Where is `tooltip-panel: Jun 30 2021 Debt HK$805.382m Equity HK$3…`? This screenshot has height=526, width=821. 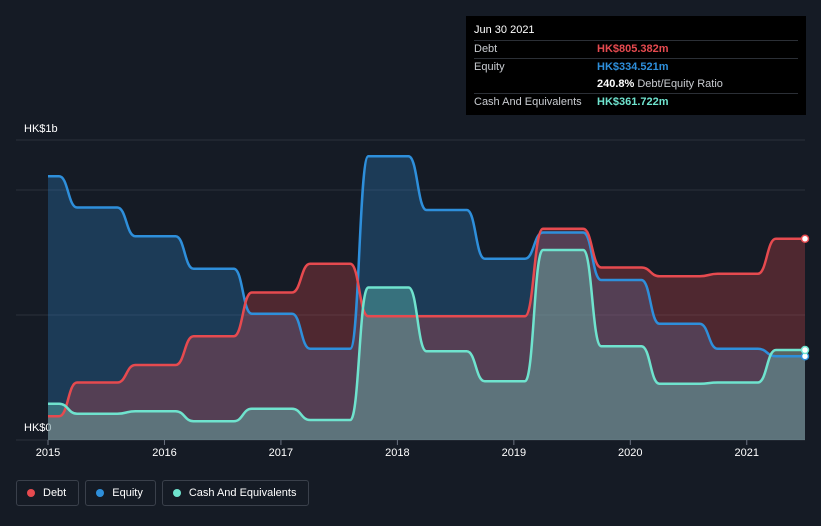 tooltip-panel: Jun 30 2021 Debt HK$805.382m Equity HK$3… is located at coordinates (636, 65).